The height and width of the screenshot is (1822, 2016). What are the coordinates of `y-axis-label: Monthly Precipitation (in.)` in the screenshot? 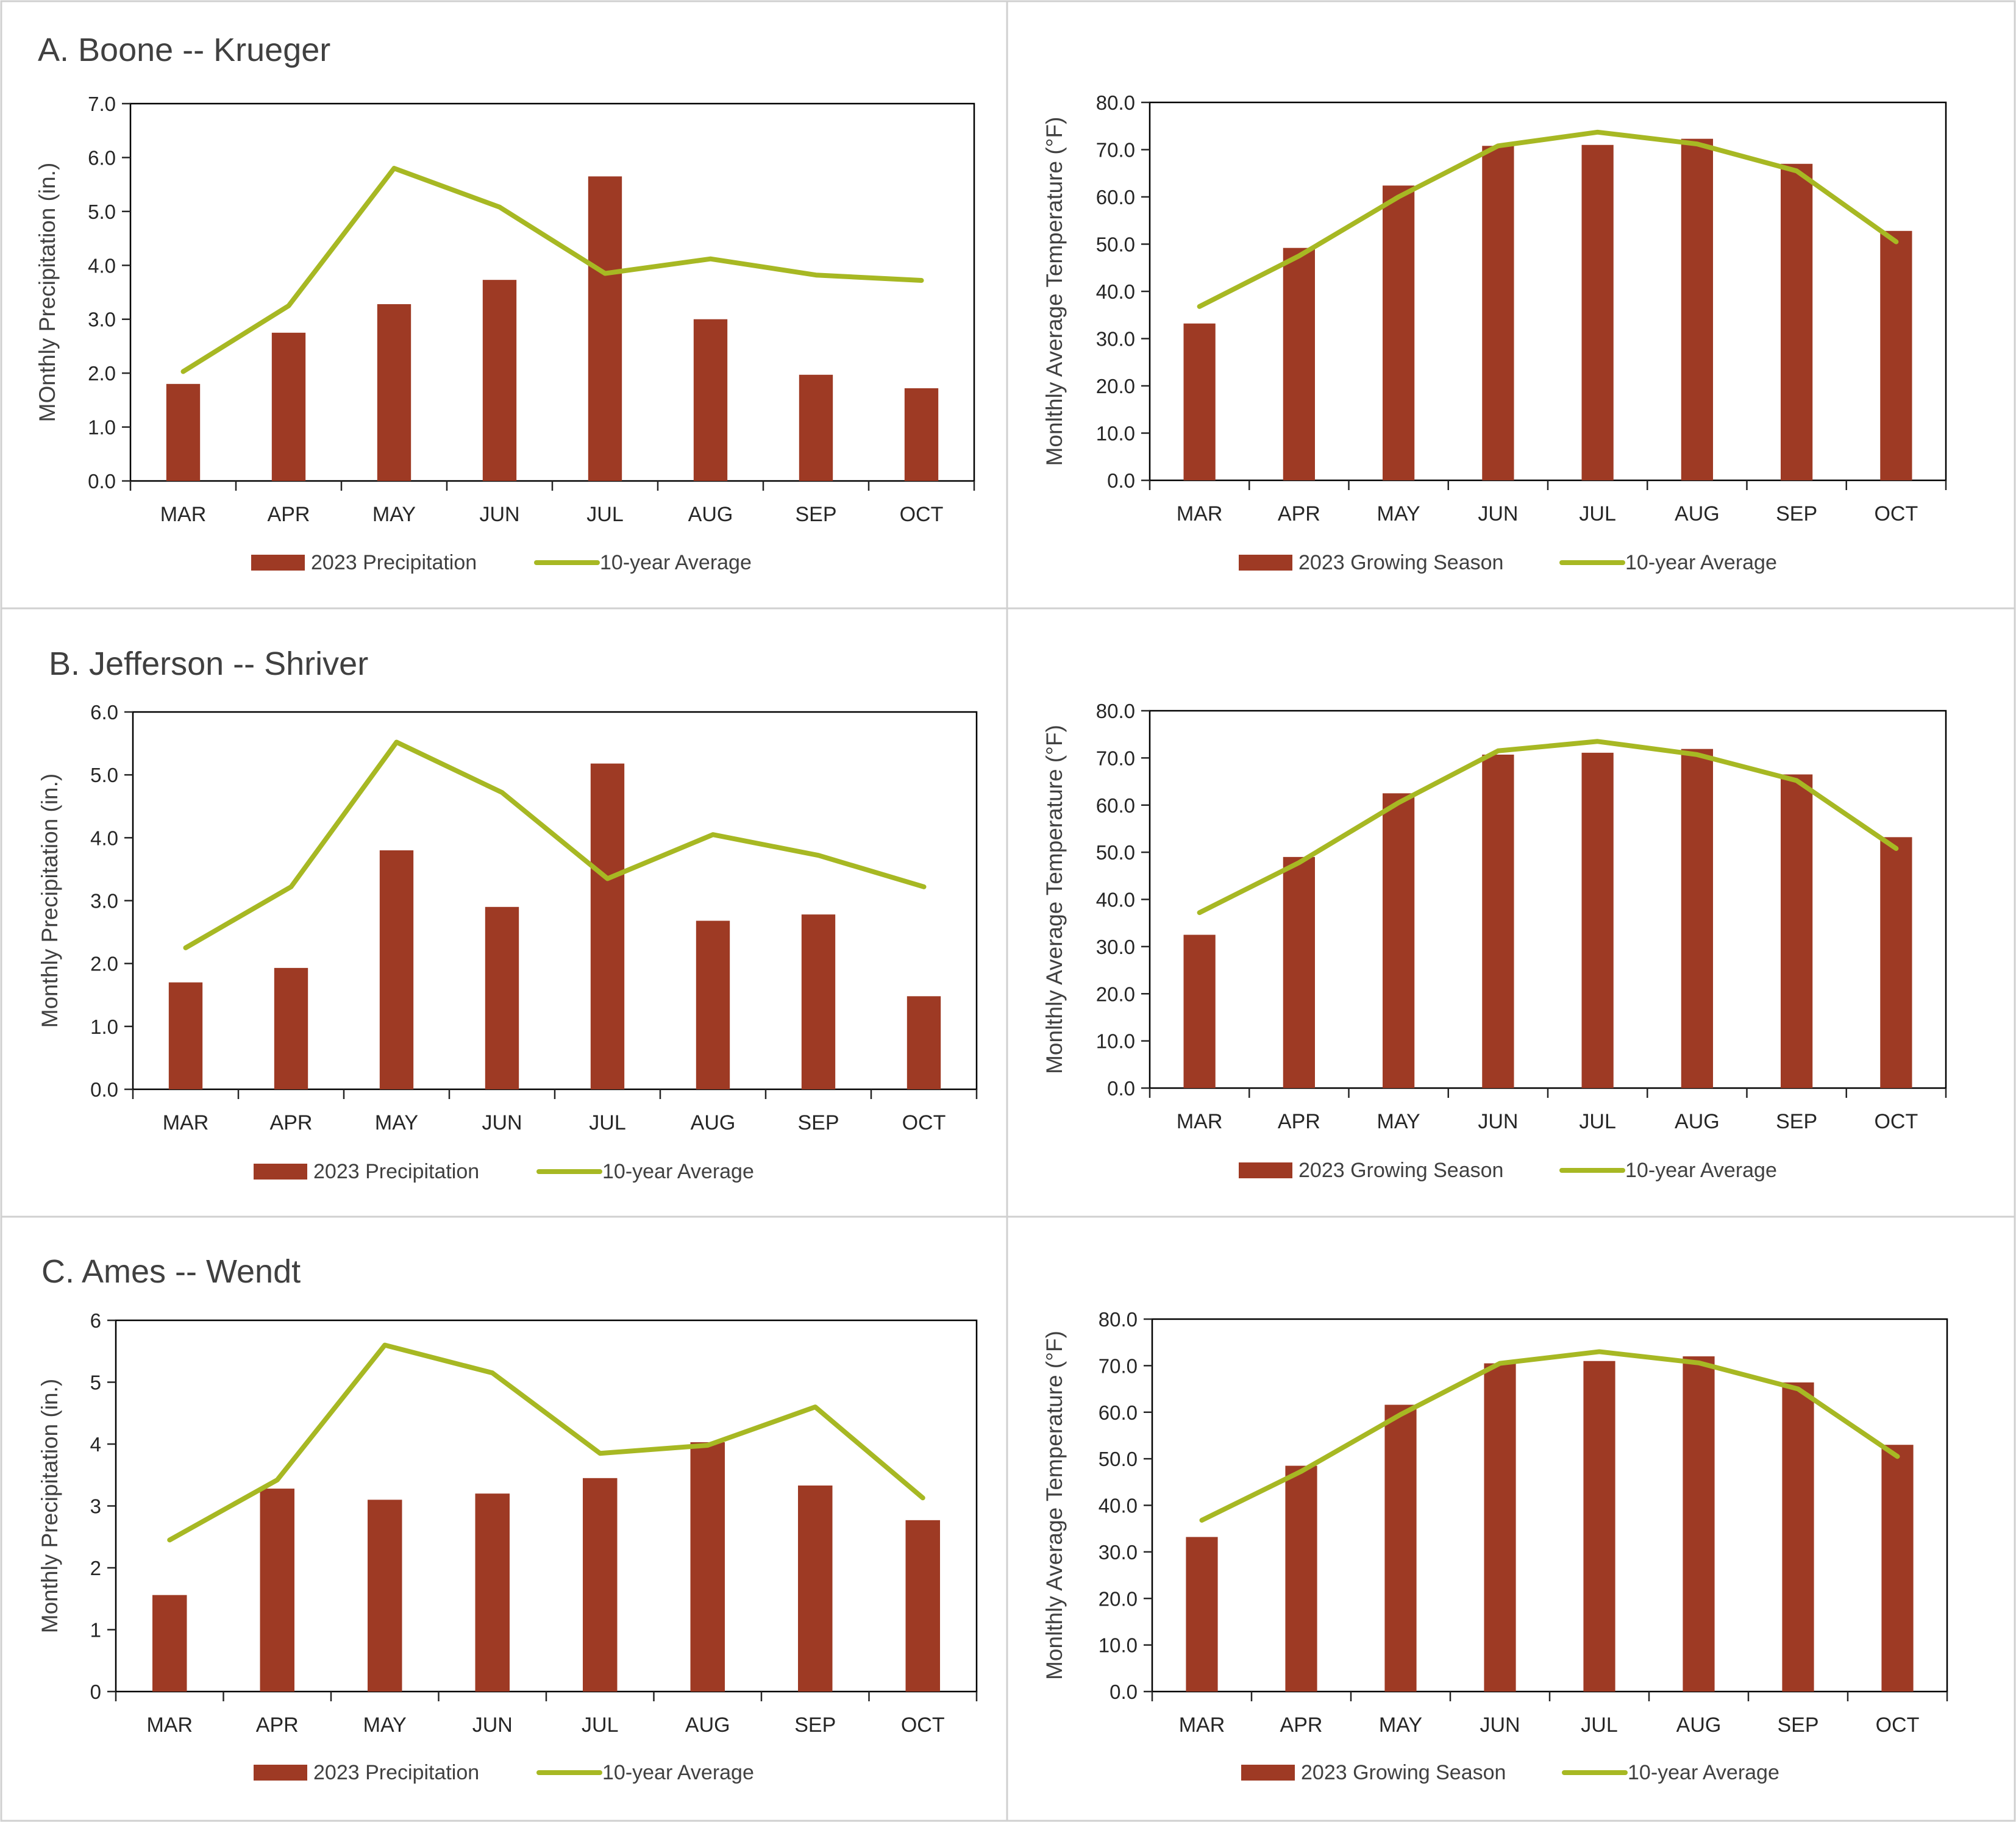 It's located at (49, 1506).